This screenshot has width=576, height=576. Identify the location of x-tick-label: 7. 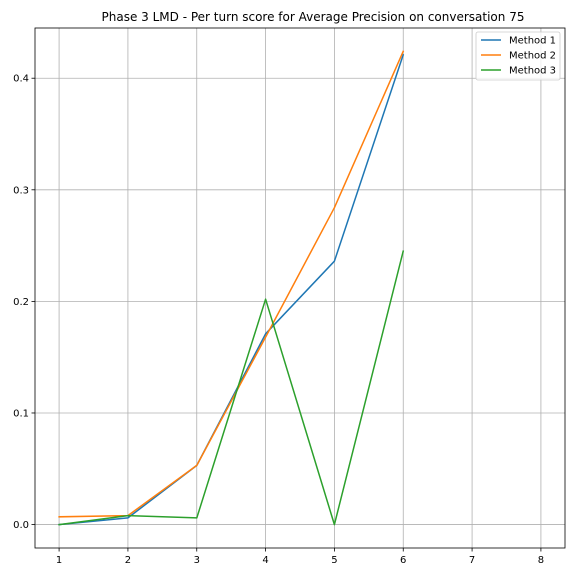
(472, 560).